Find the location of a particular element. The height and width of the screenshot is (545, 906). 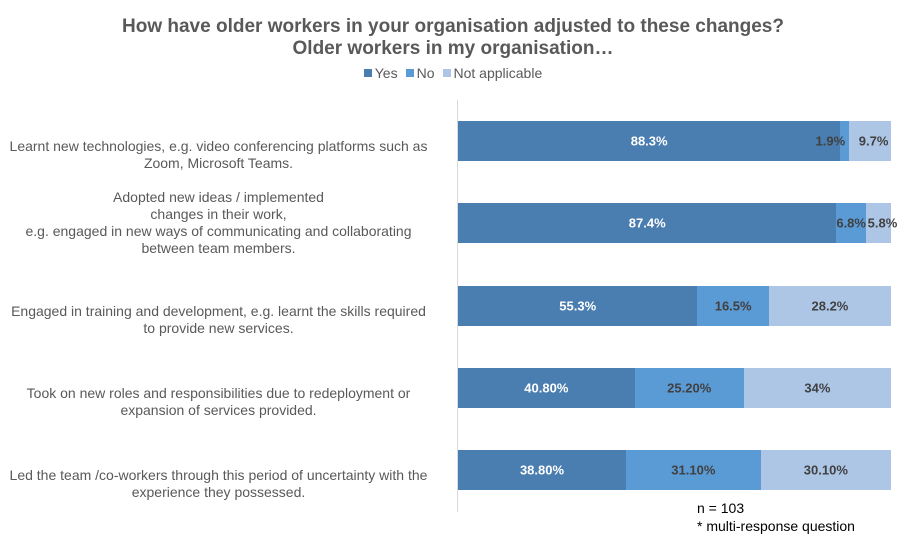

legend-item-not-applicable: Not applicable is located at coordinates (492, 73).